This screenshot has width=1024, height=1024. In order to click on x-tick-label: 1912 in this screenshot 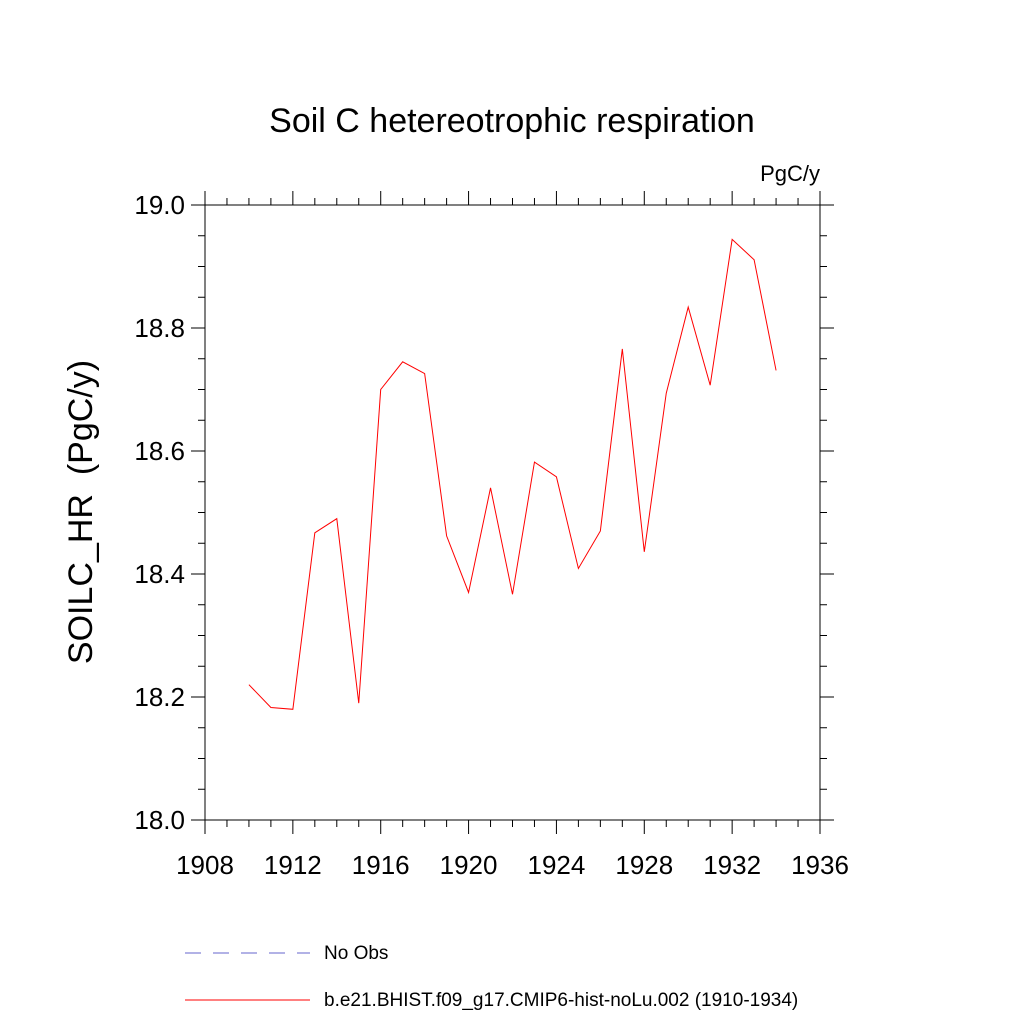, I will do `click(293, 865)`.